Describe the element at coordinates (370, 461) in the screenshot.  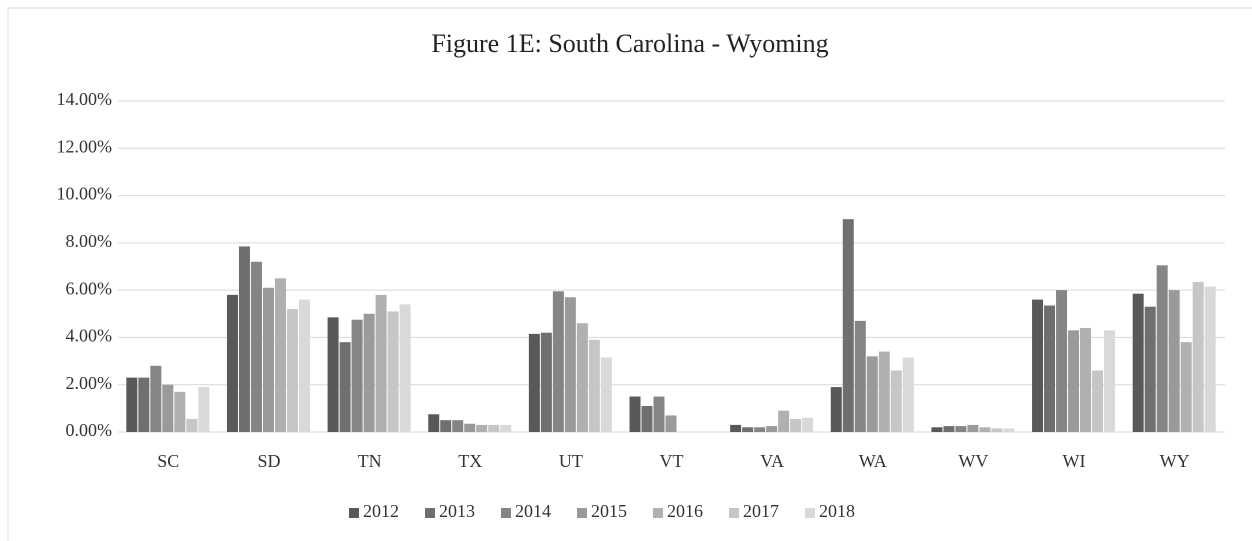
I see `x-tick-label: TN` at that location.